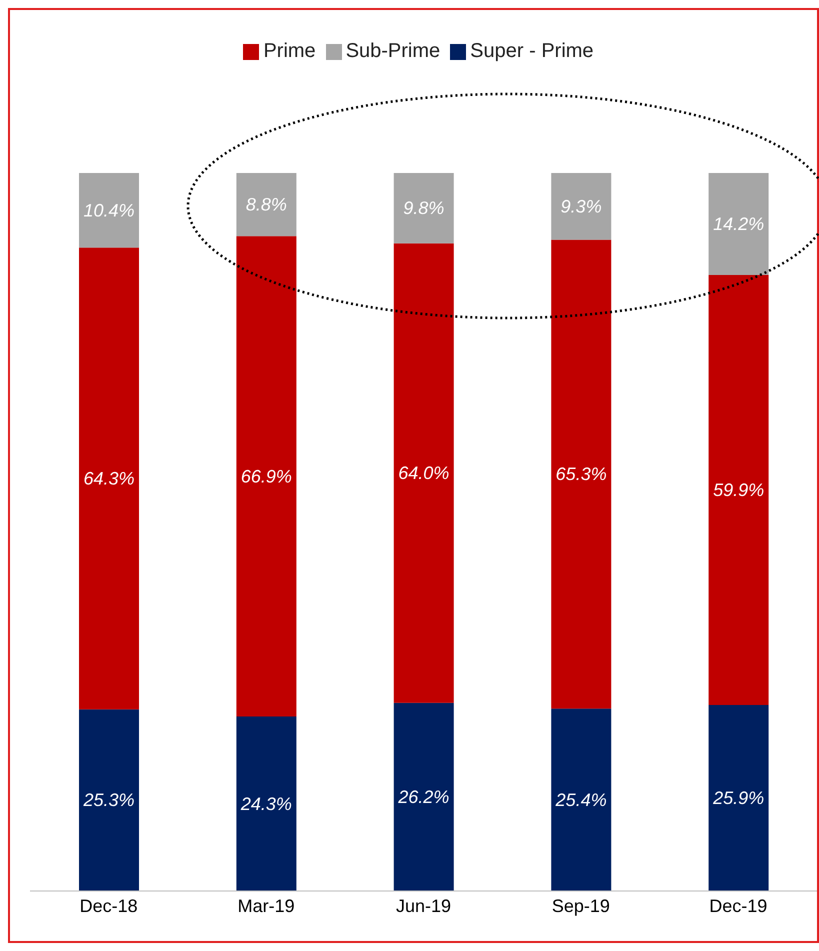 This screenshot has height=951, width=819. What do you see at coordinates (738, 906) in the screenshot?
I see `x-tick-label: Dec-19` at bounding box center [738, 906].